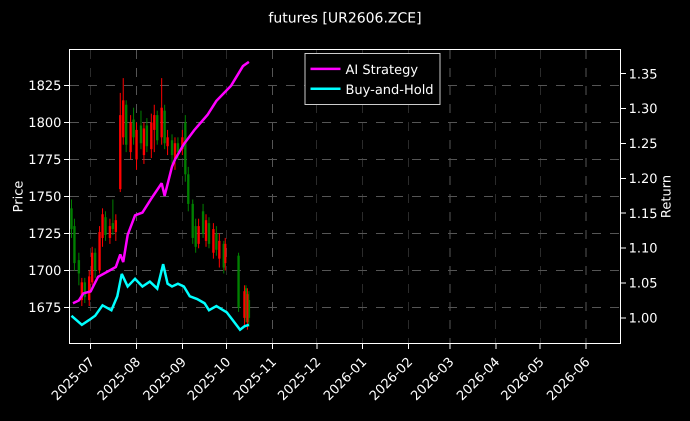 This screenshot has width=690, height=421. What do you see at coordinates (45, 272) in the screenshot?
I see `y-tick-label: 1700` at bounding box center [45, 272].